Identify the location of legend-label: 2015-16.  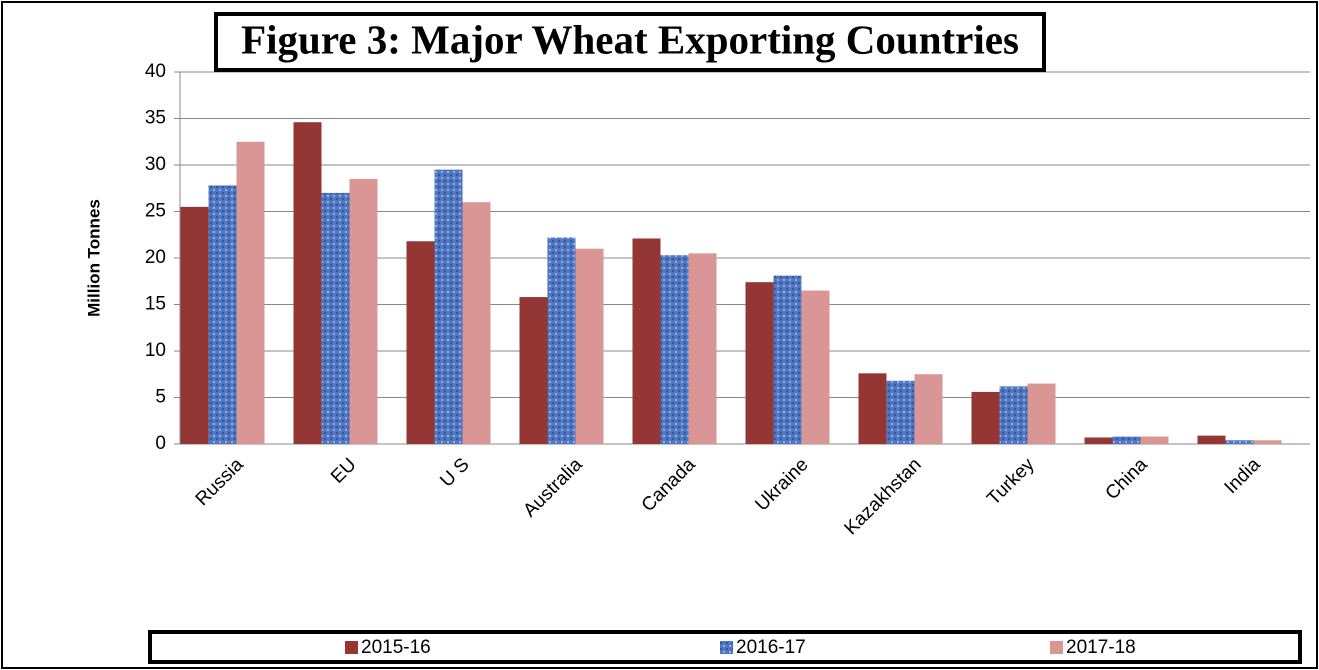
(396, 647).